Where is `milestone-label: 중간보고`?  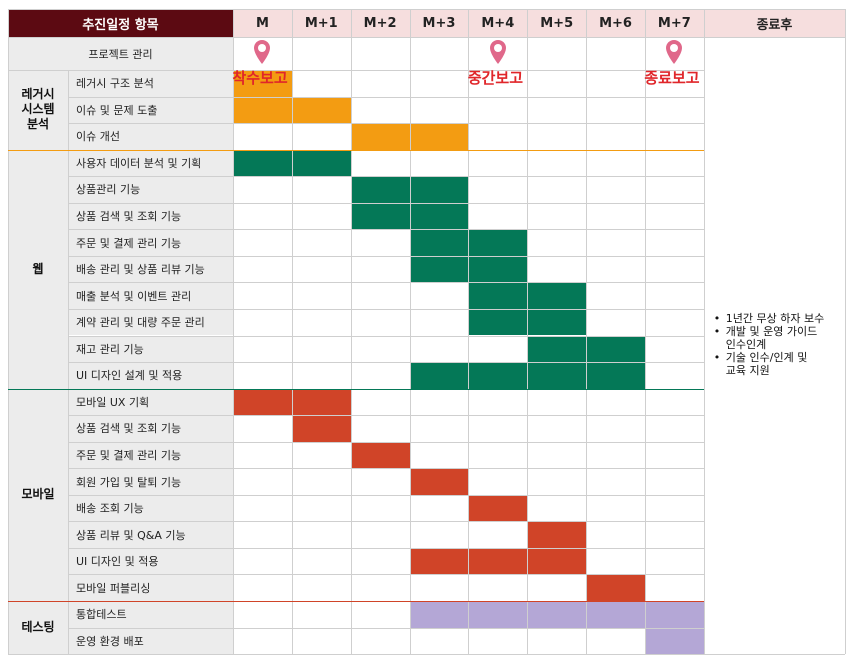
milestone-label: 중간보고 is located at coordinates (495, 78).